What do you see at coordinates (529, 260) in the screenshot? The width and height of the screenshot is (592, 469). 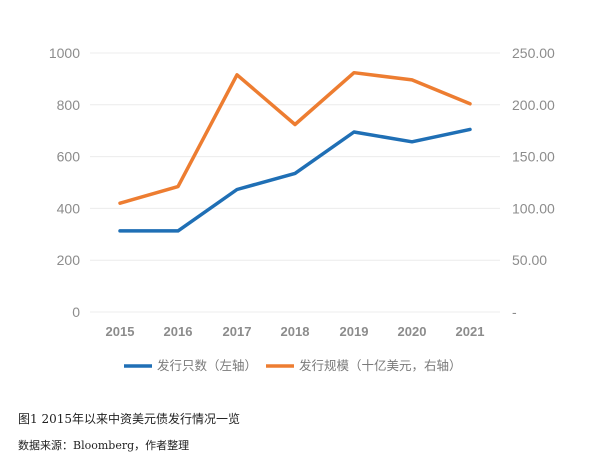 I see `right-tick-label: 50.00` at bounding box center [529, 260].